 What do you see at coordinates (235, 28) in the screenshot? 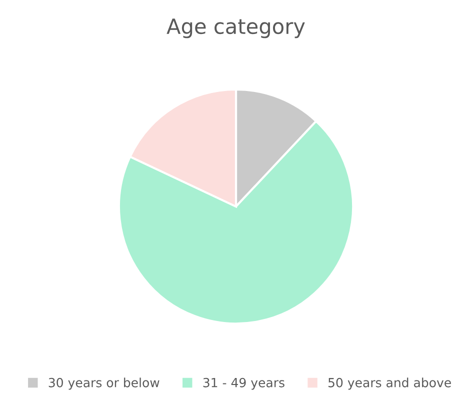
I see `chart-title: Age category` at bounding box center [235, 28].